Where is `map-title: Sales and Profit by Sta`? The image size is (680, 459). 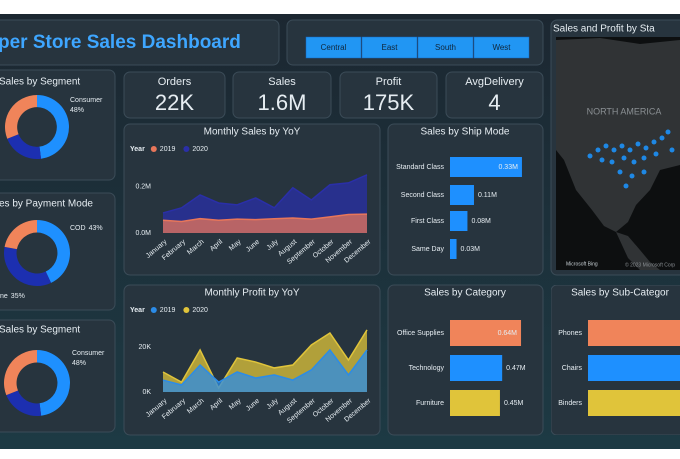 map-title: Sales and Profit by Sta is located at coordinates (604, 29).